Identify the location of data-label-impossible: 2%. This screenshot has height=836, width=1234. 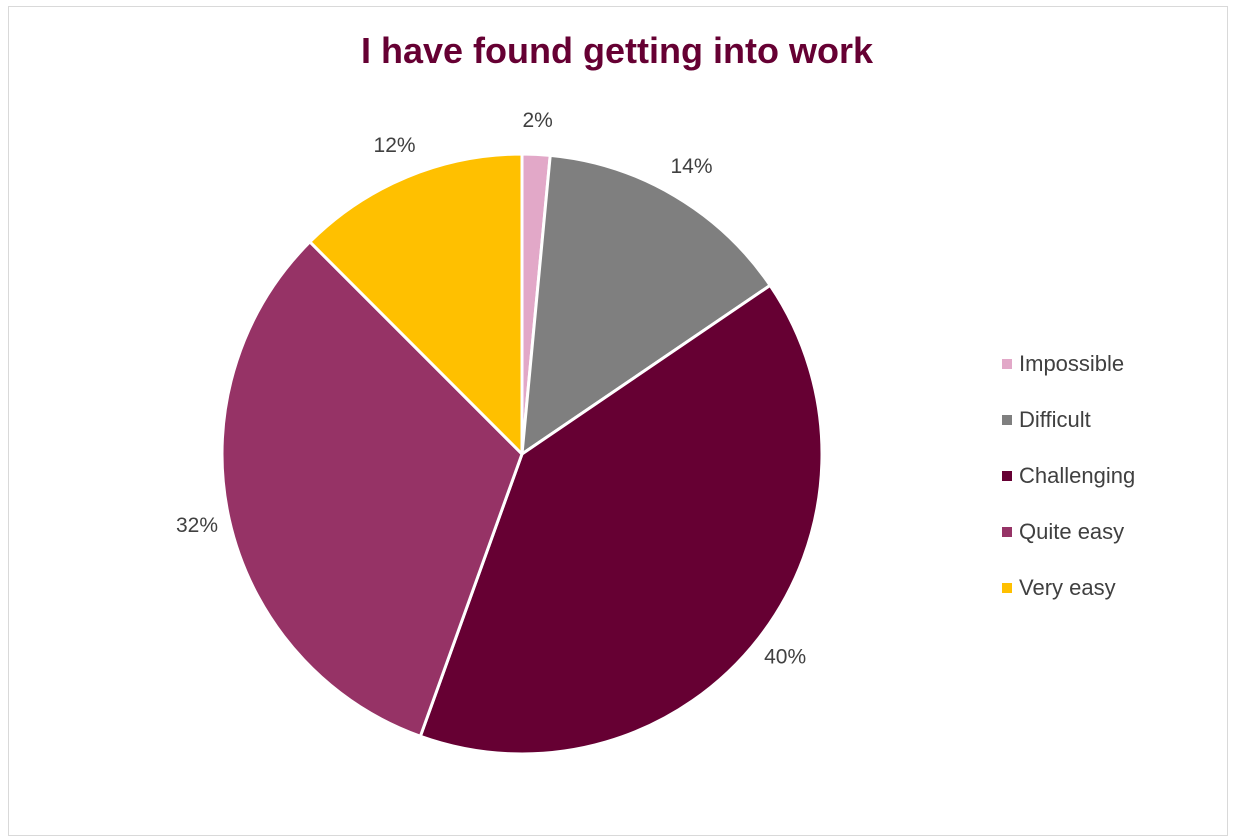
(538, 120).